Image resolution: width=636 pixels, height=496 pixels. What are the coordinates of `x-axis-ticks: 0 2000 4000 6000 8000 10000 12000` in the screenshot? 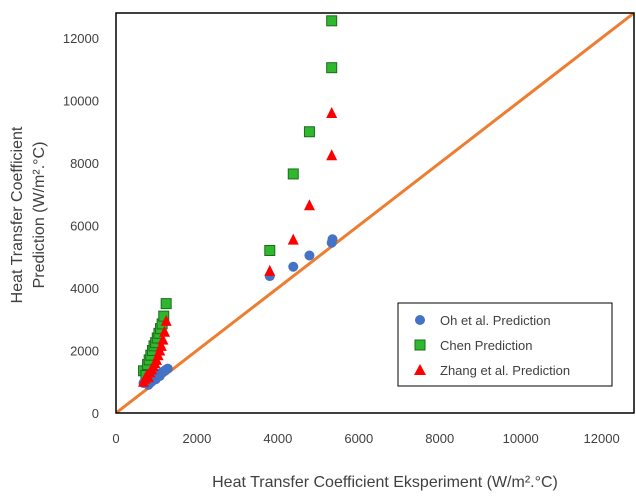 It's located at (365, 438).